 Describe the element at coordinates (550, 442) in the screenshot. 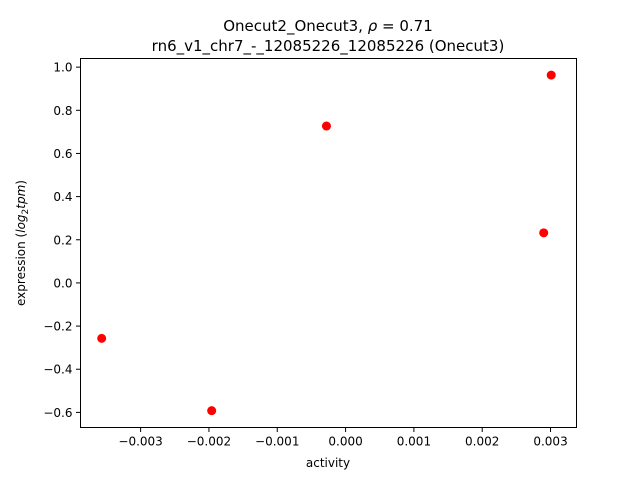

I see `x-tick-label: 0.003` at that location.